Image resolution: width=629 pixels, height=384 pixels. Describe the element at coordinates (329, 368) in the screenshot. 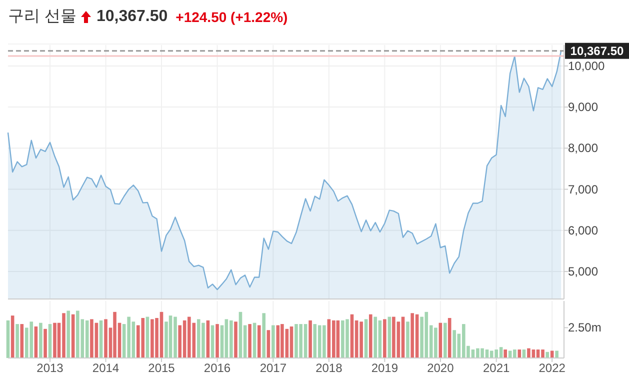

I see `x-tick-label: 2018` at that location.